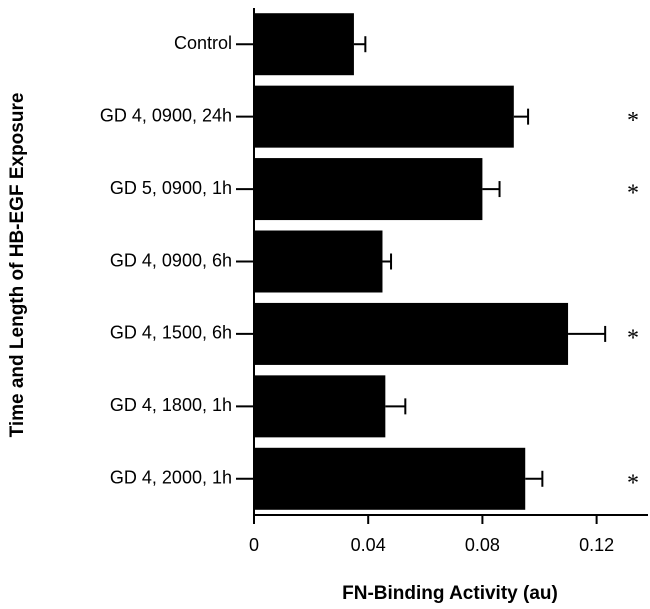 The width and height of the screenshot is (650, 609). I want to click on x-axis-label: FN-Binding Activity (au), so click(450, 593).